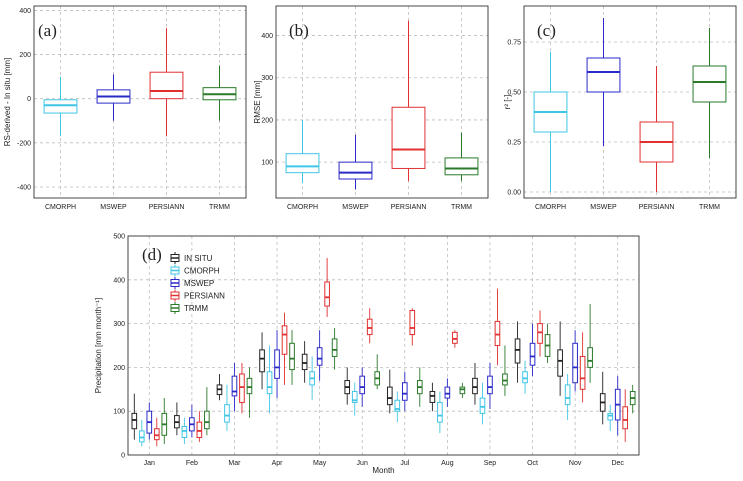  What do you see at coordinates (320, 463) in the screenshot?
I see `x-tick-label: May` at bounding box center [320, 463].